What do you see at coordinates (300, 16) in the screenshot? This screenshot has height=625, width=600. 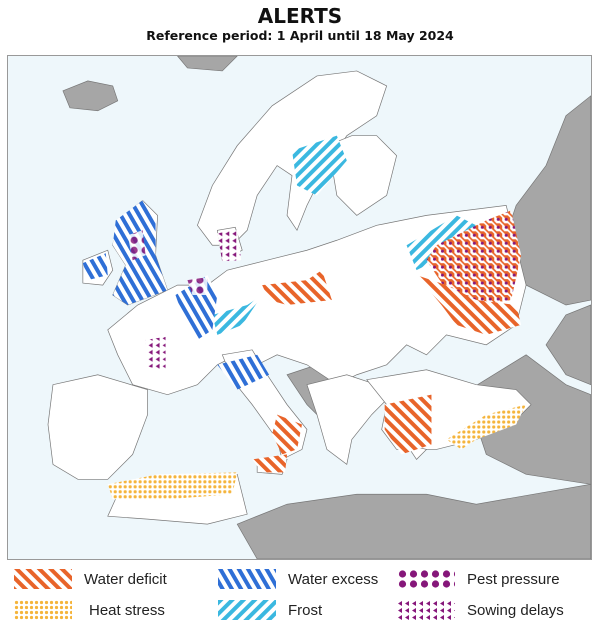 I see `map-title: ALERTS` at bounding box center [300, 16].